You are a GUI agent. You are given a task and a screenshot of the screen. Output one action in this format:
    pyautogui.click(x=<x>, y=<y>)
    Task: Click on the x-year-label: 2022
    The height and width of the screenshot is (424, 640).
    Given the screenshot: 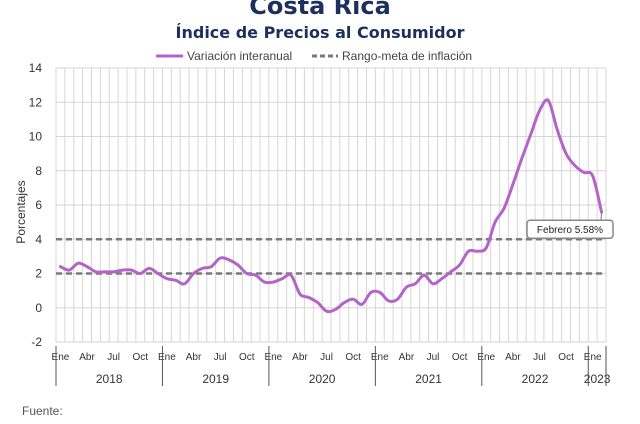 What is the action you would take?
    pyautogui.click(x=535, y=379)
    